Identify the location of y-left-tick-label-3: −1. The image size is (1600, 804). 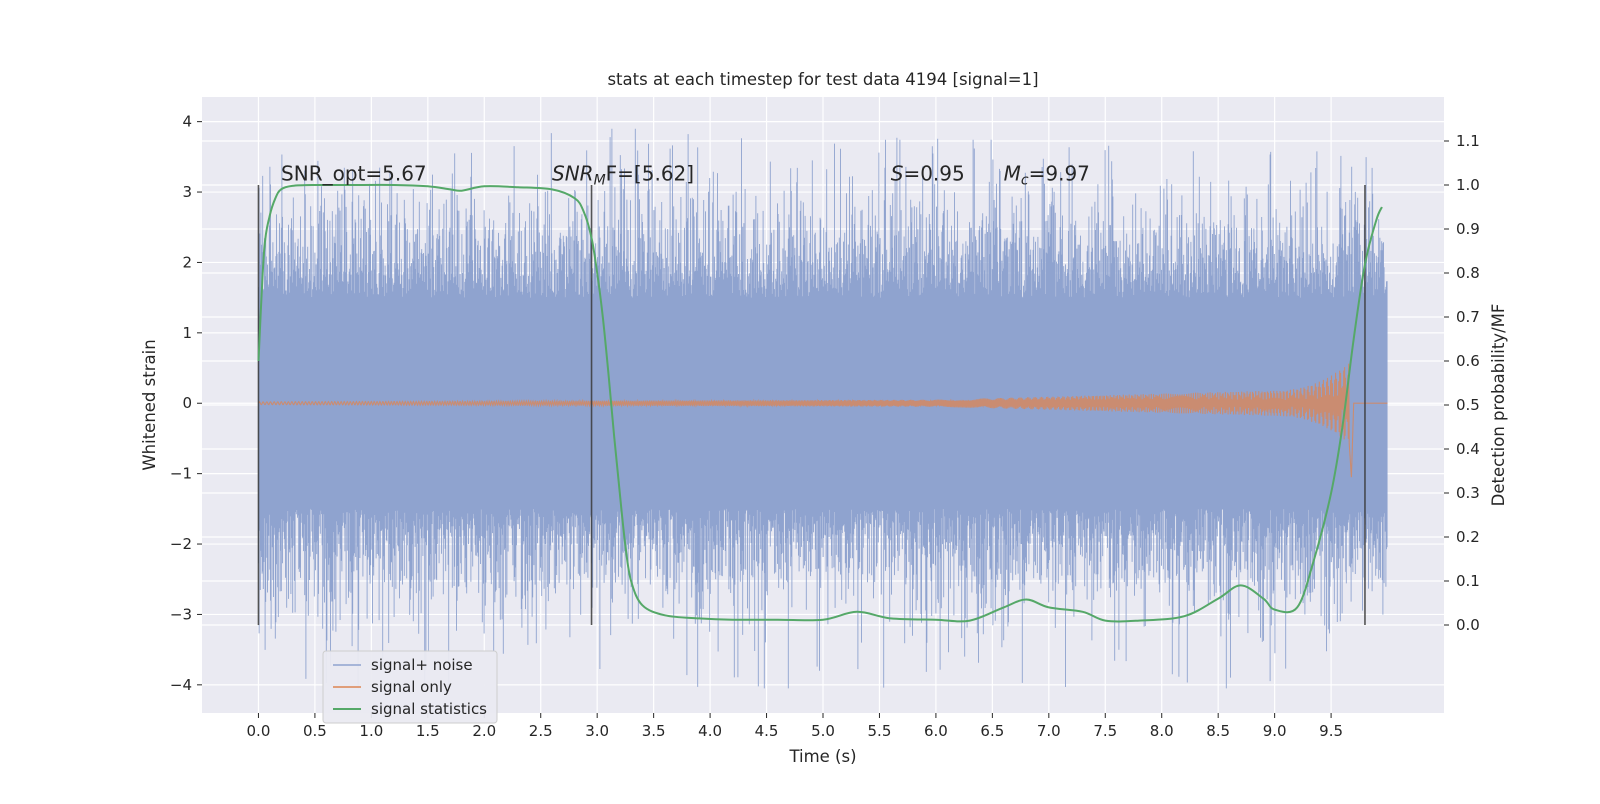
(181, 474).